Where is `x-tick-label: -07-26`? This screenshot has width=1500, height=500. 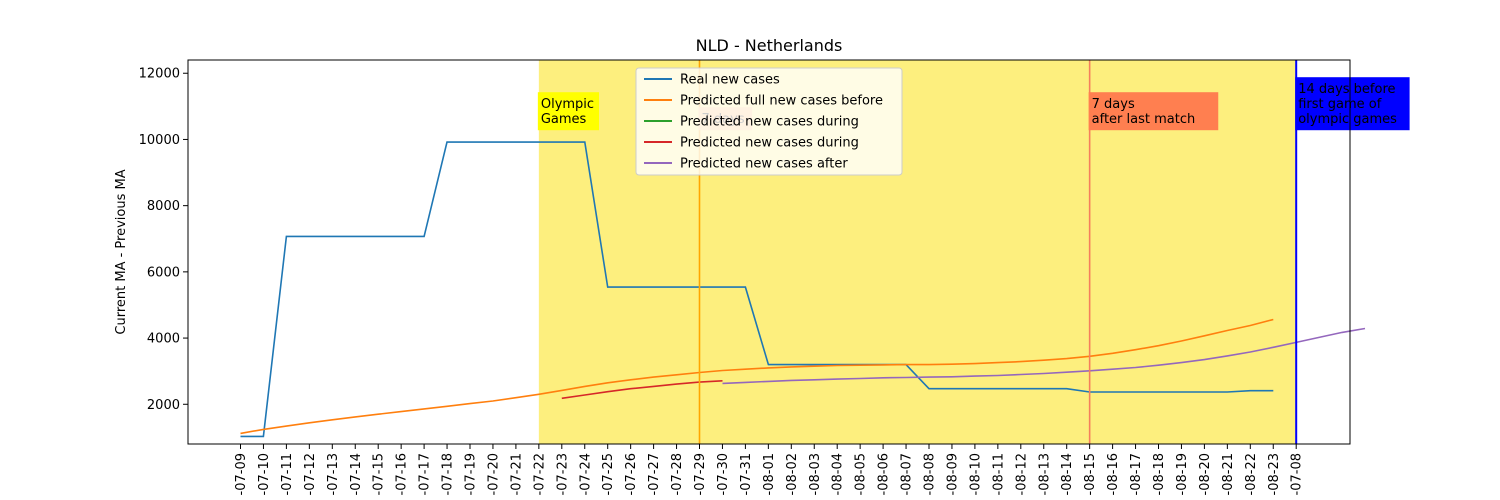 x-tick-label: -07-26 is located at coordinates (631, 474).